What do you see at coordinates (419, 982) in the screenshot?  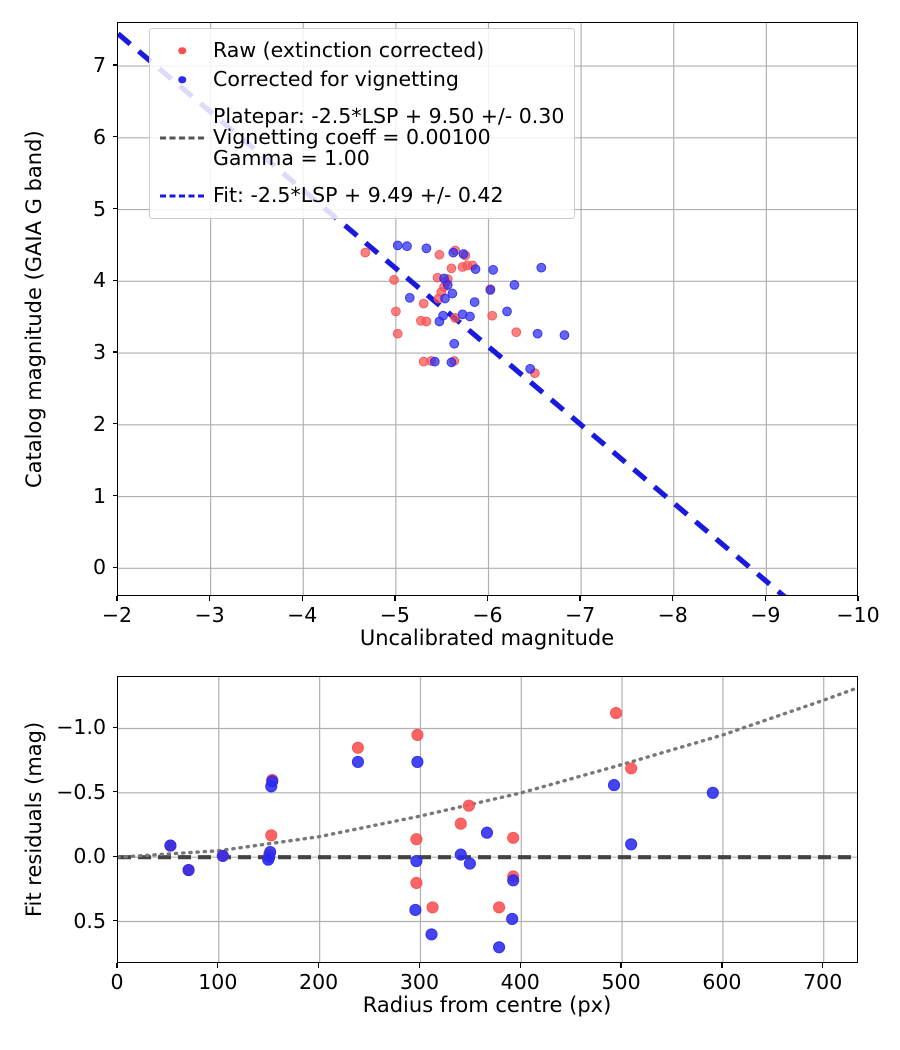 I see `residuals-x-tick-label: 300` at bounding box center [419, 982].